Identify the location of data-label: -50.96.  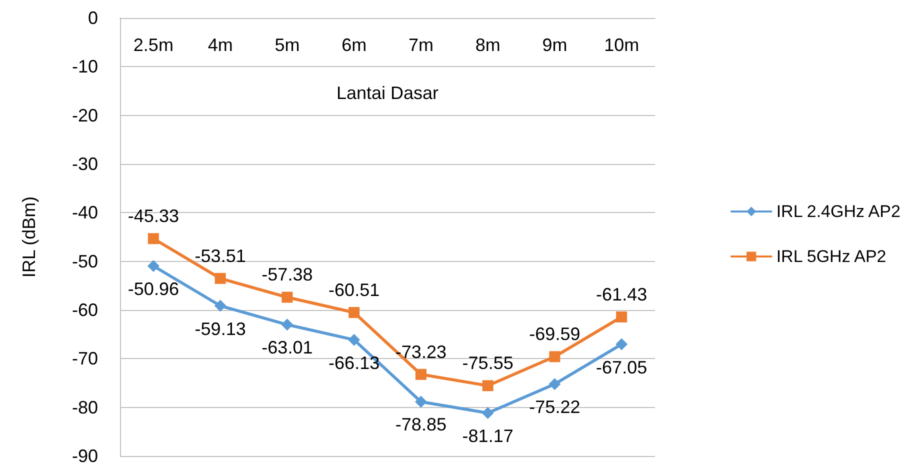
(153, 289).